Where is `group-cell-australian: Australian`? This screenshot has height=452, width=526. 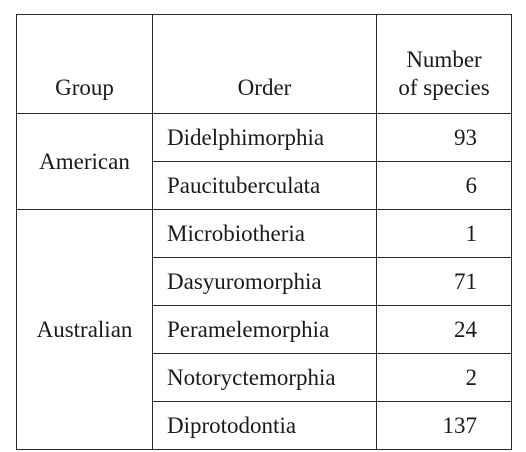 group-cell-australian: Australian is located at coordinates (84, 329).